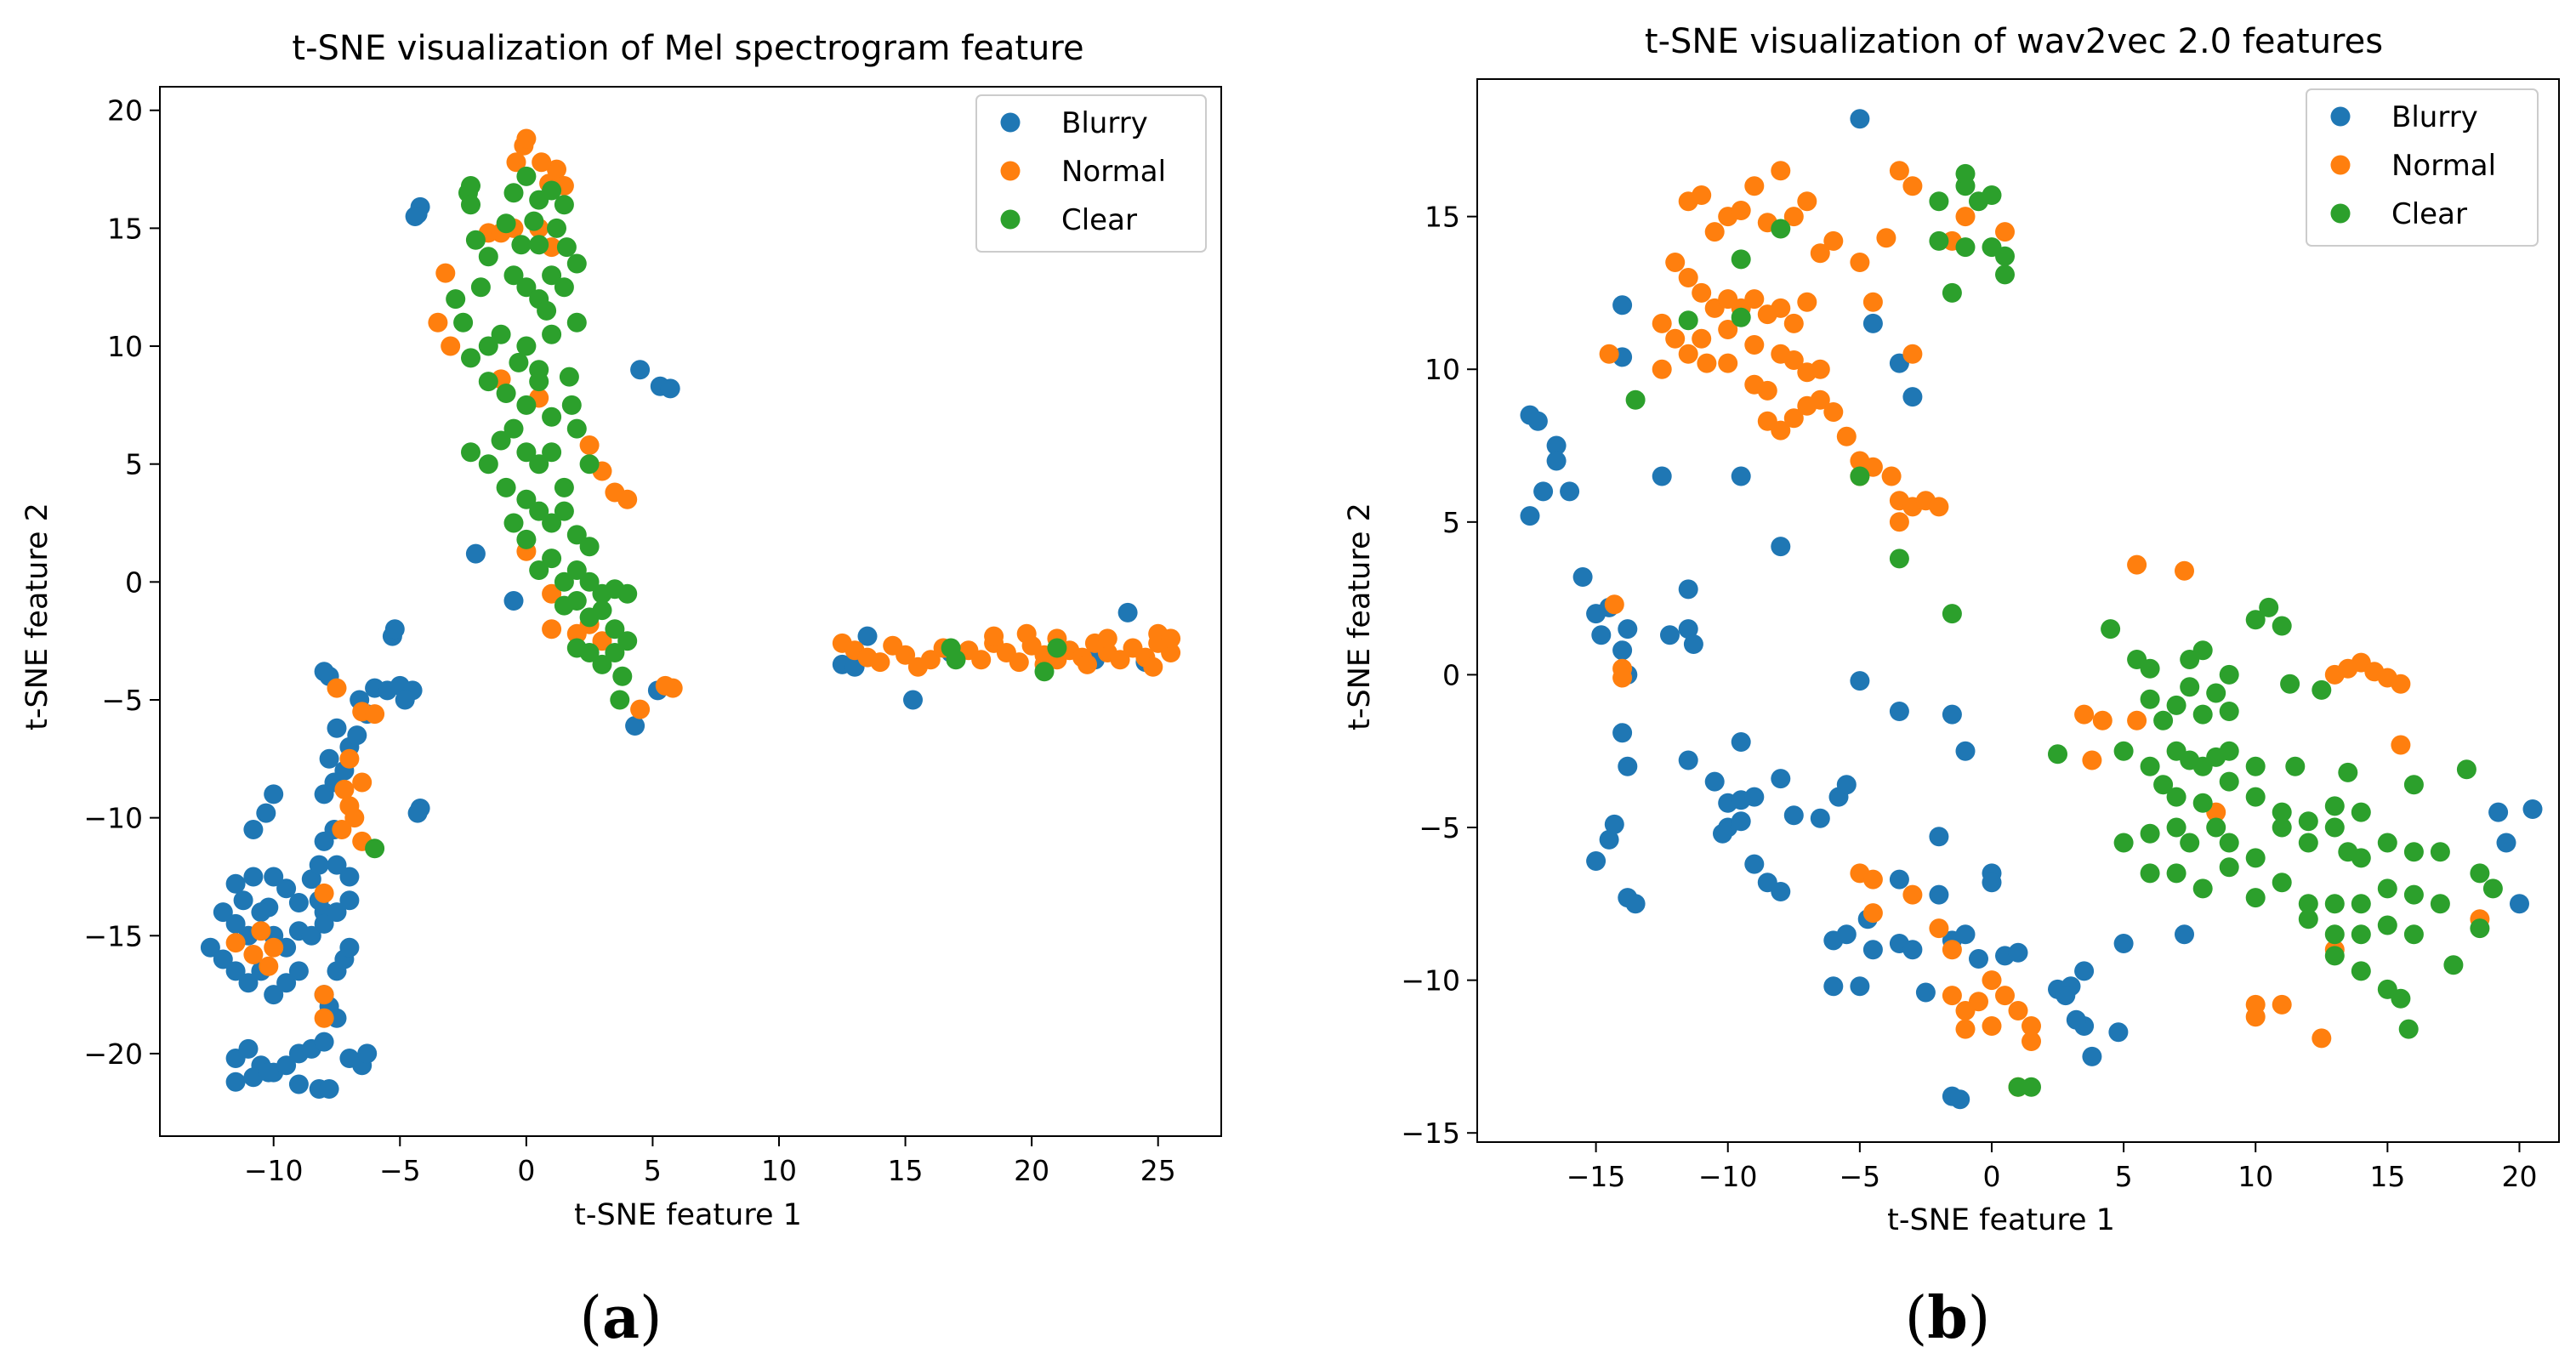  Describe the element at coordinates (2340, 116) in the screenshot. I see `legend-marker-blurry` at that location.